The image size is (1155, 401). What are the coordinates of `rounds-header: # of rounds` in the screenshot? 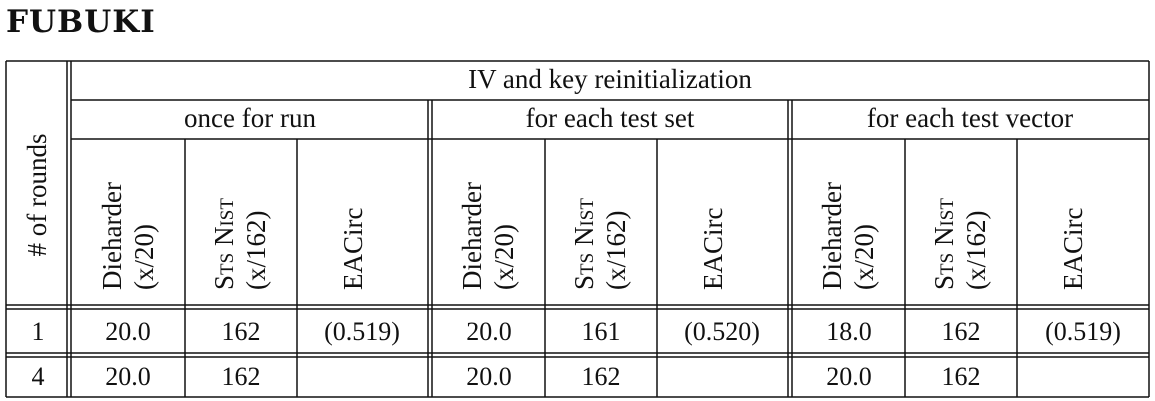 It's located at (37, 195).